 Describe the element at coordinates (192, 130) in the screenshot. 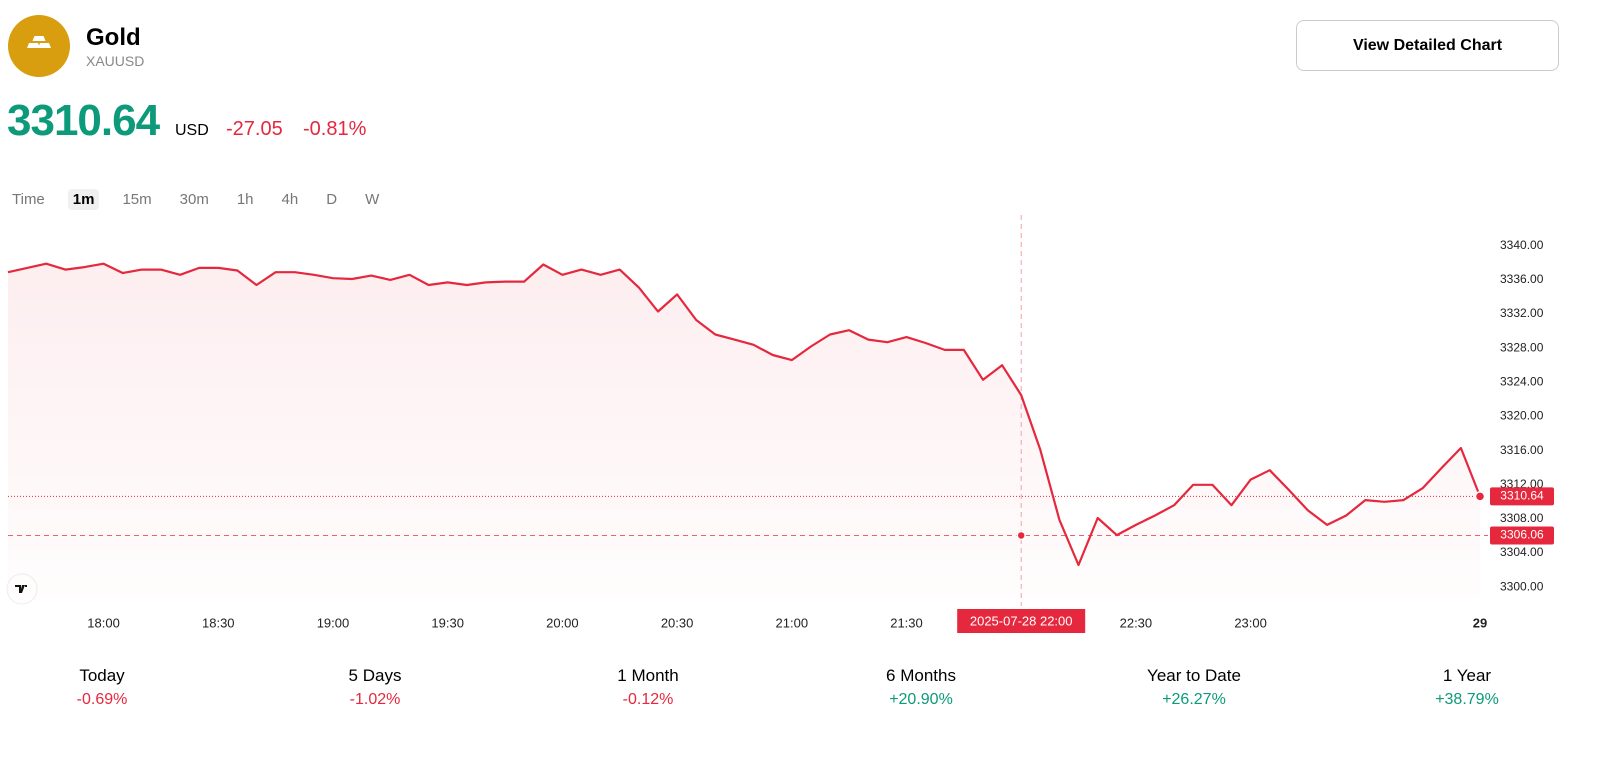

I see `currency: USD` at that location.